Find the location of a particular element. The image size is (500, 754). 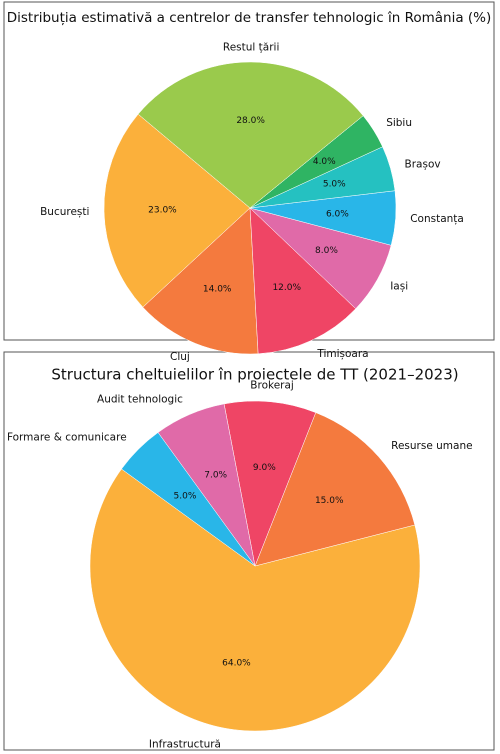

slice-label: Restul țării is located at coordinates (251, 47).